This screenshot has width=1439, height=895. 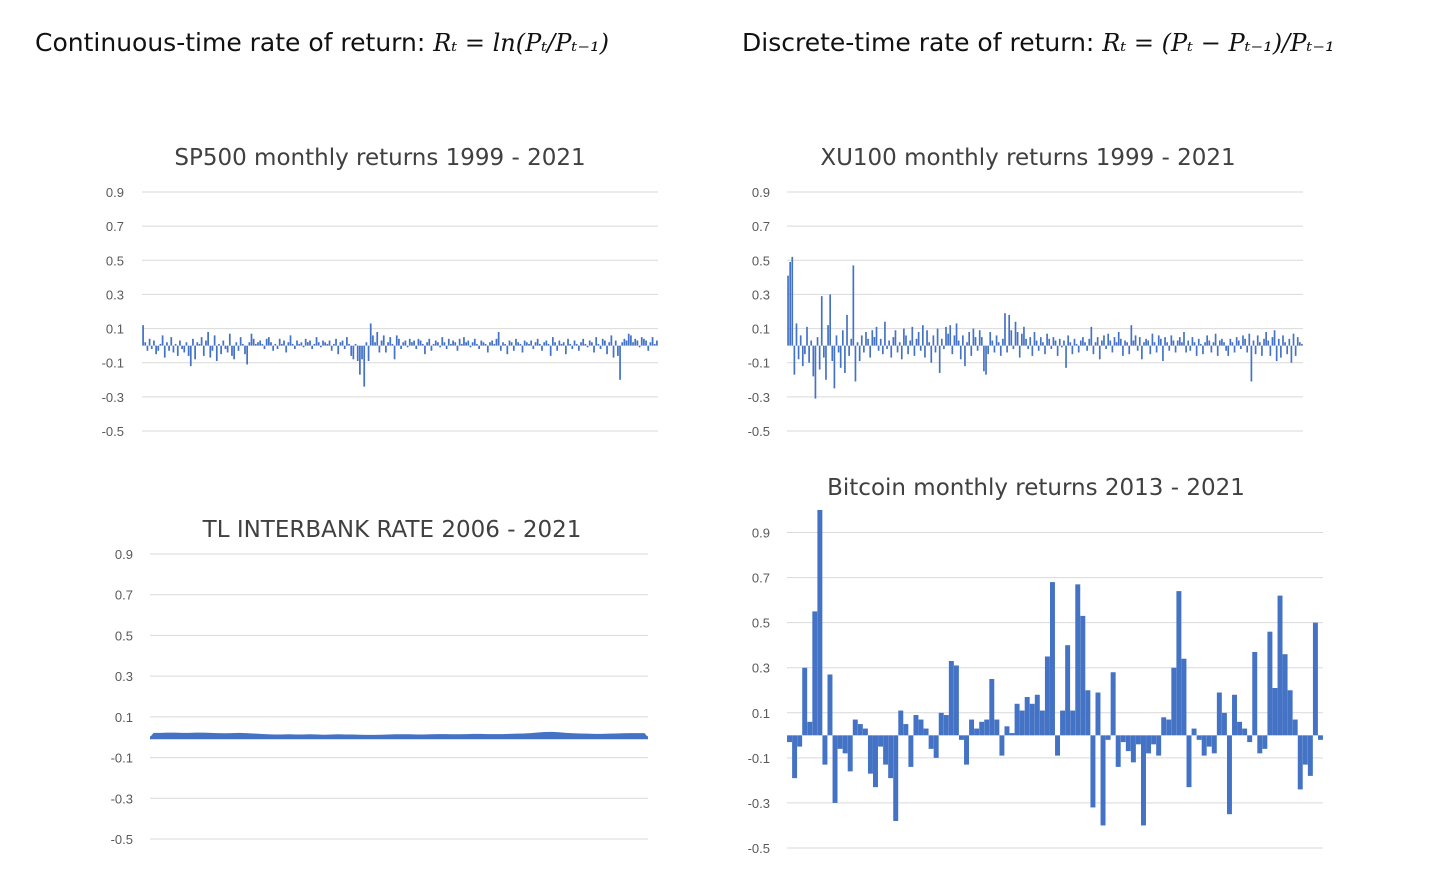 I want to click on bitcoin-y-tick-label: -0.3, so click(x=759, y=803).